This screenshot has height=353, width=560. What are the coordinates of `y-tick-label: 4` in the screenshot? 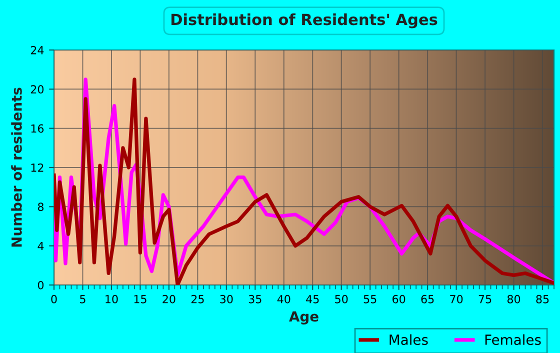 It's located at (41, 246).